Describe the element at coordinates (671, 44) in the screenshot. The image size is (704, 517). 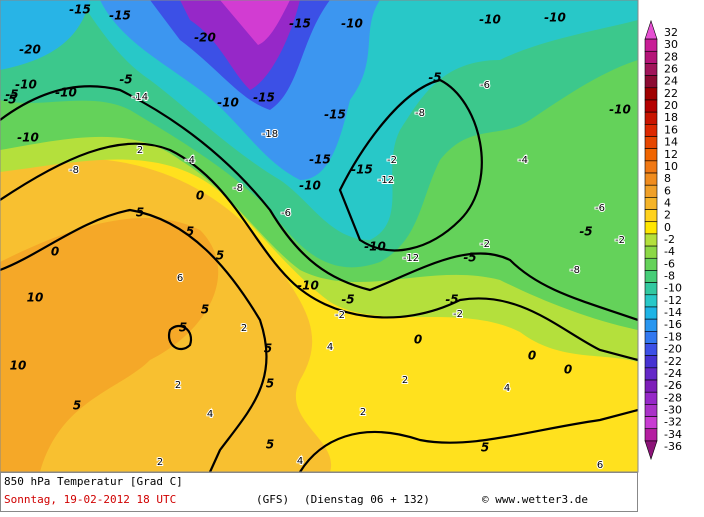
I see `scale-label: 30` at that location.